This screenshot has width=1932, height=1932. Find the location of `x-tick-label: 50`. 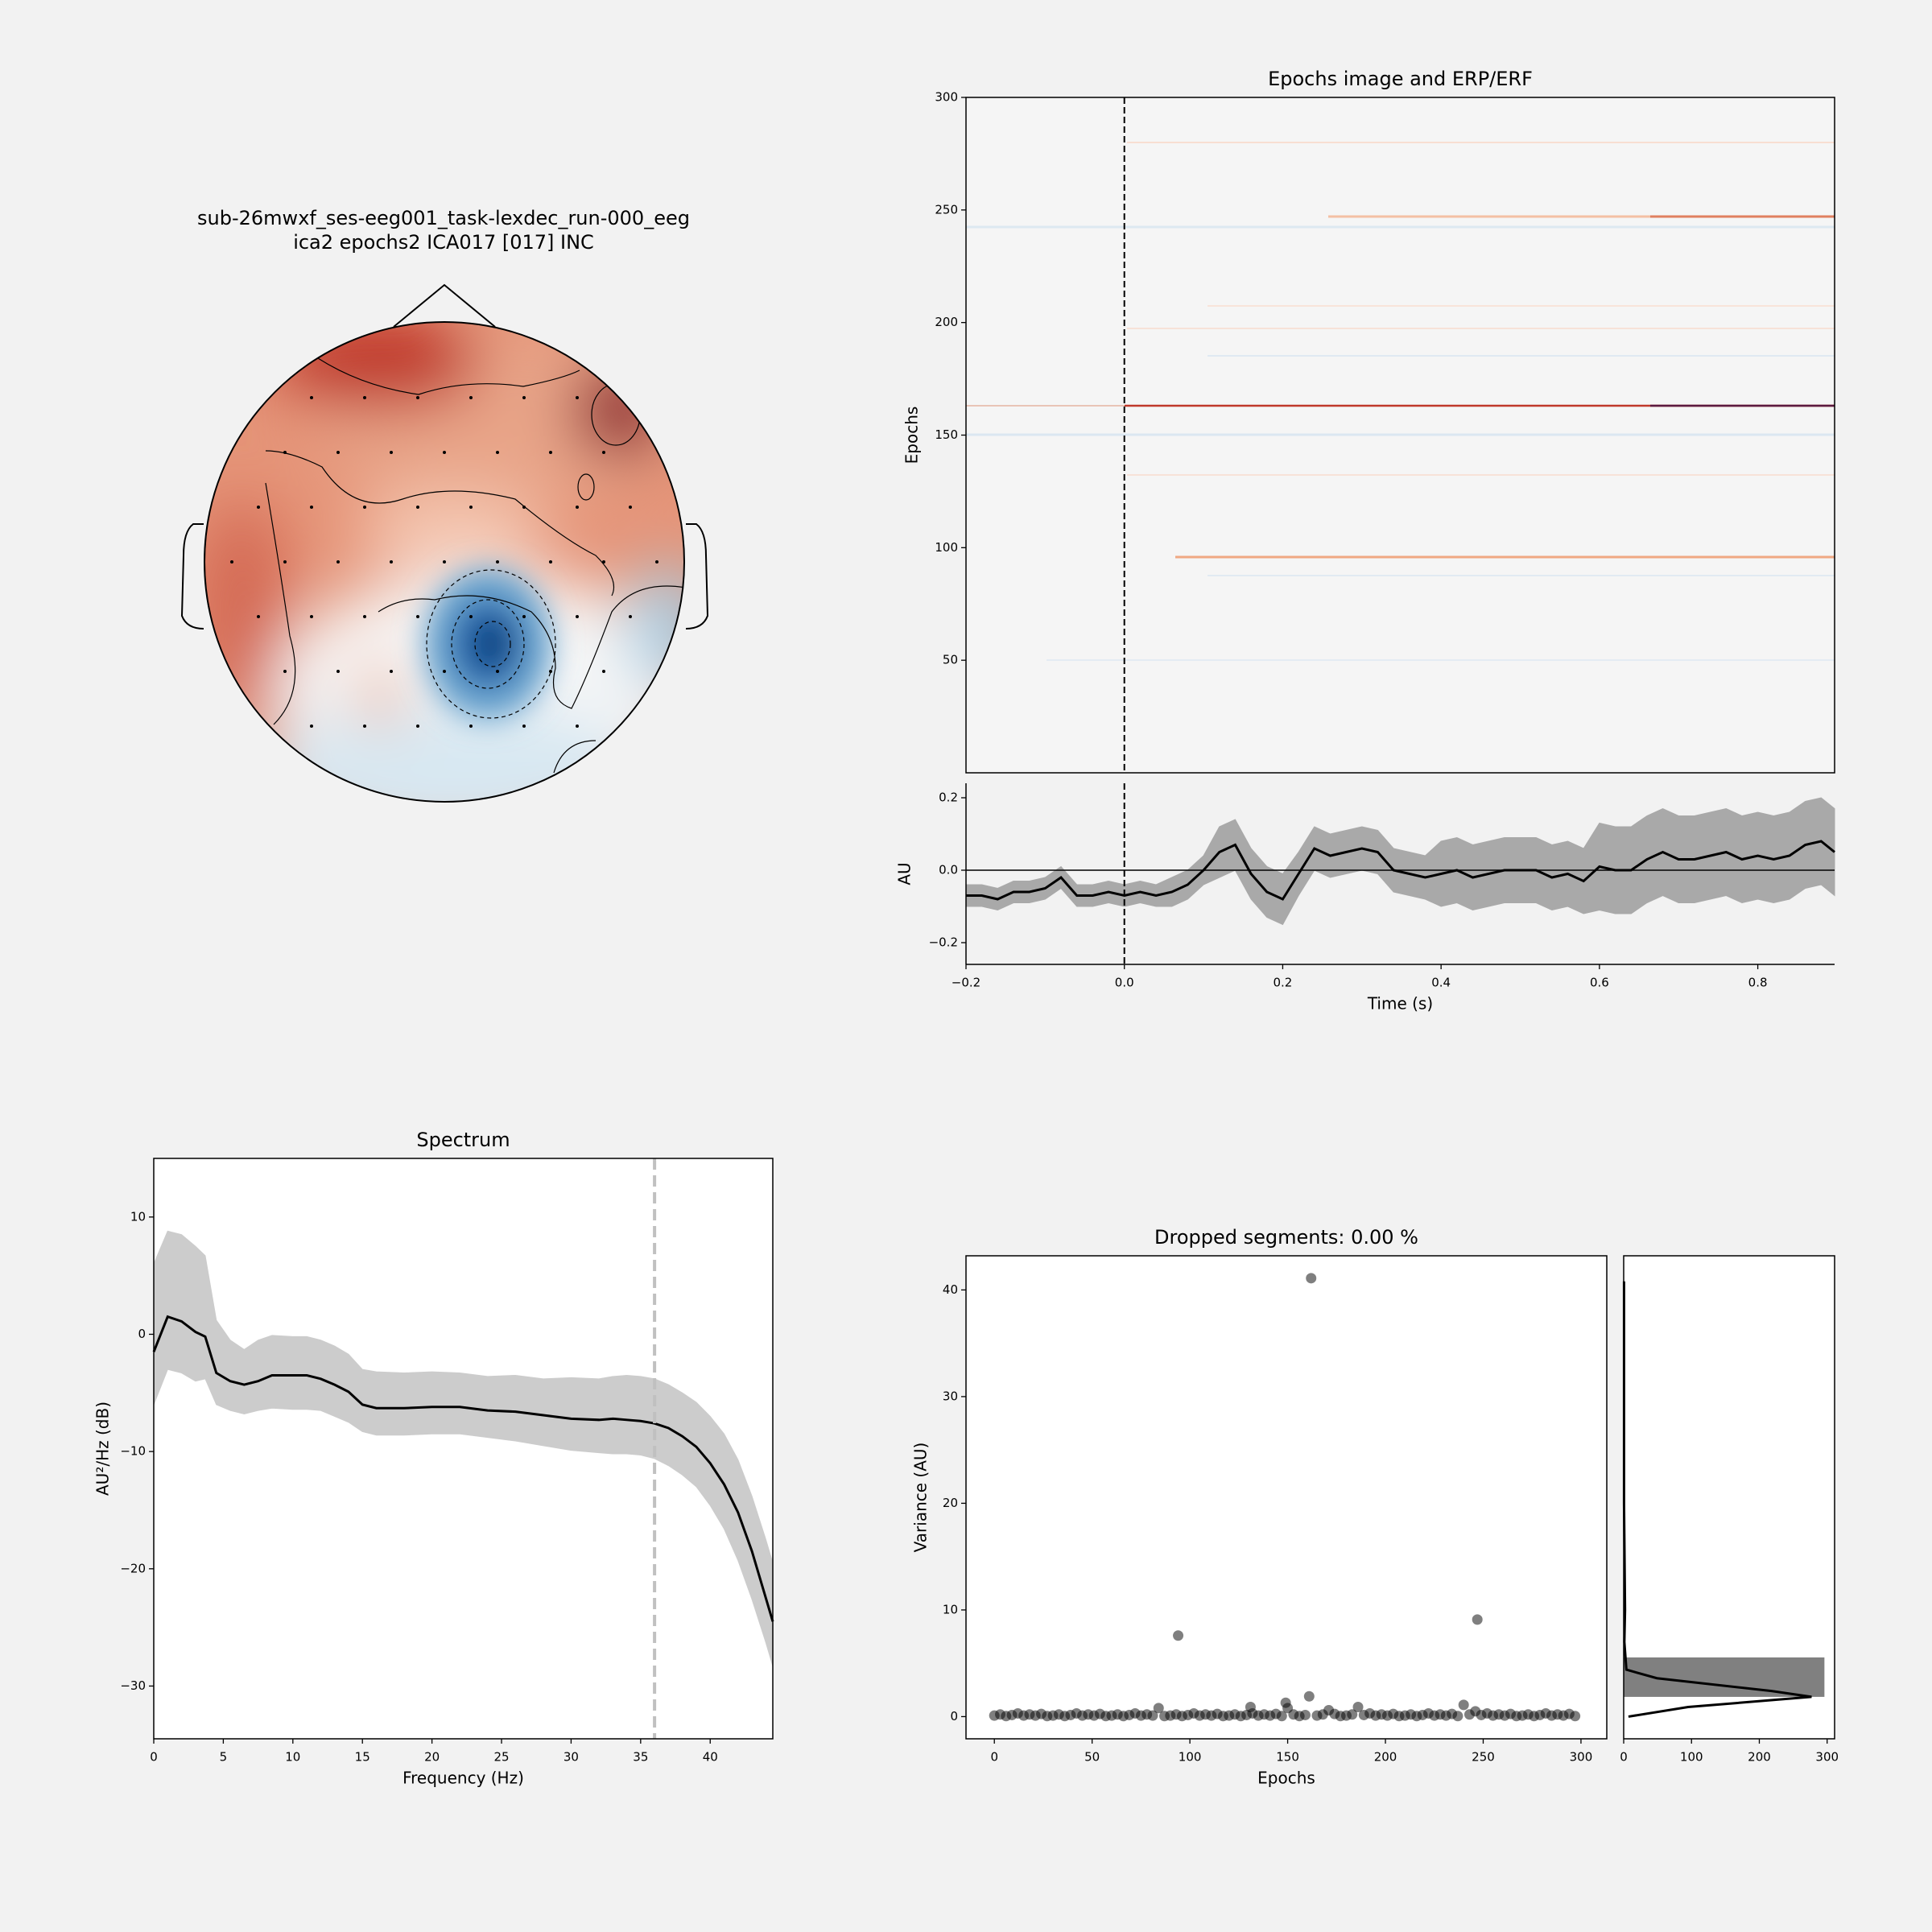

x-tick-label: 50 is located at coordinates (1092, 1757).